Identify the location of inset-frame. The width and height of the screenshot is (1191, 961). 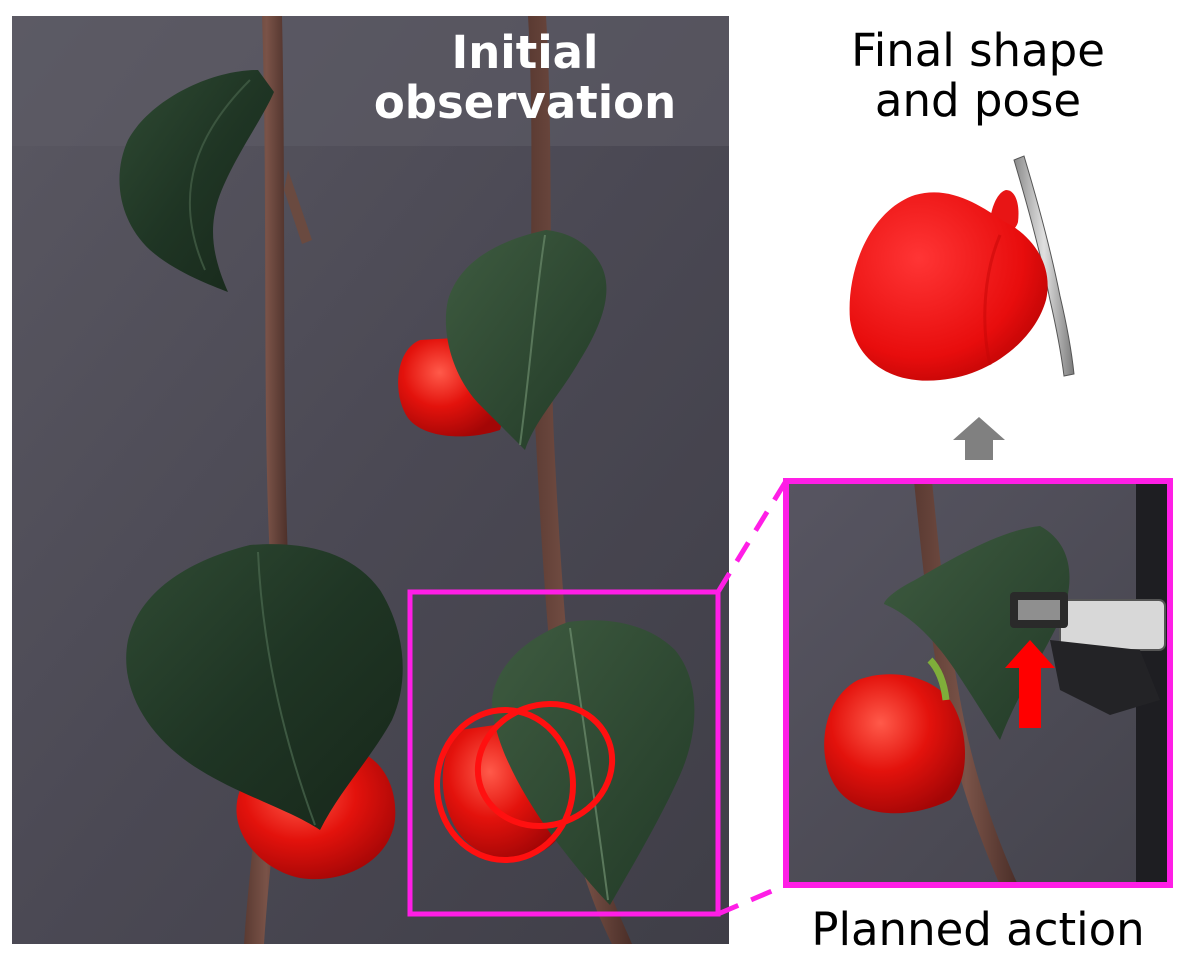
(978, 683).